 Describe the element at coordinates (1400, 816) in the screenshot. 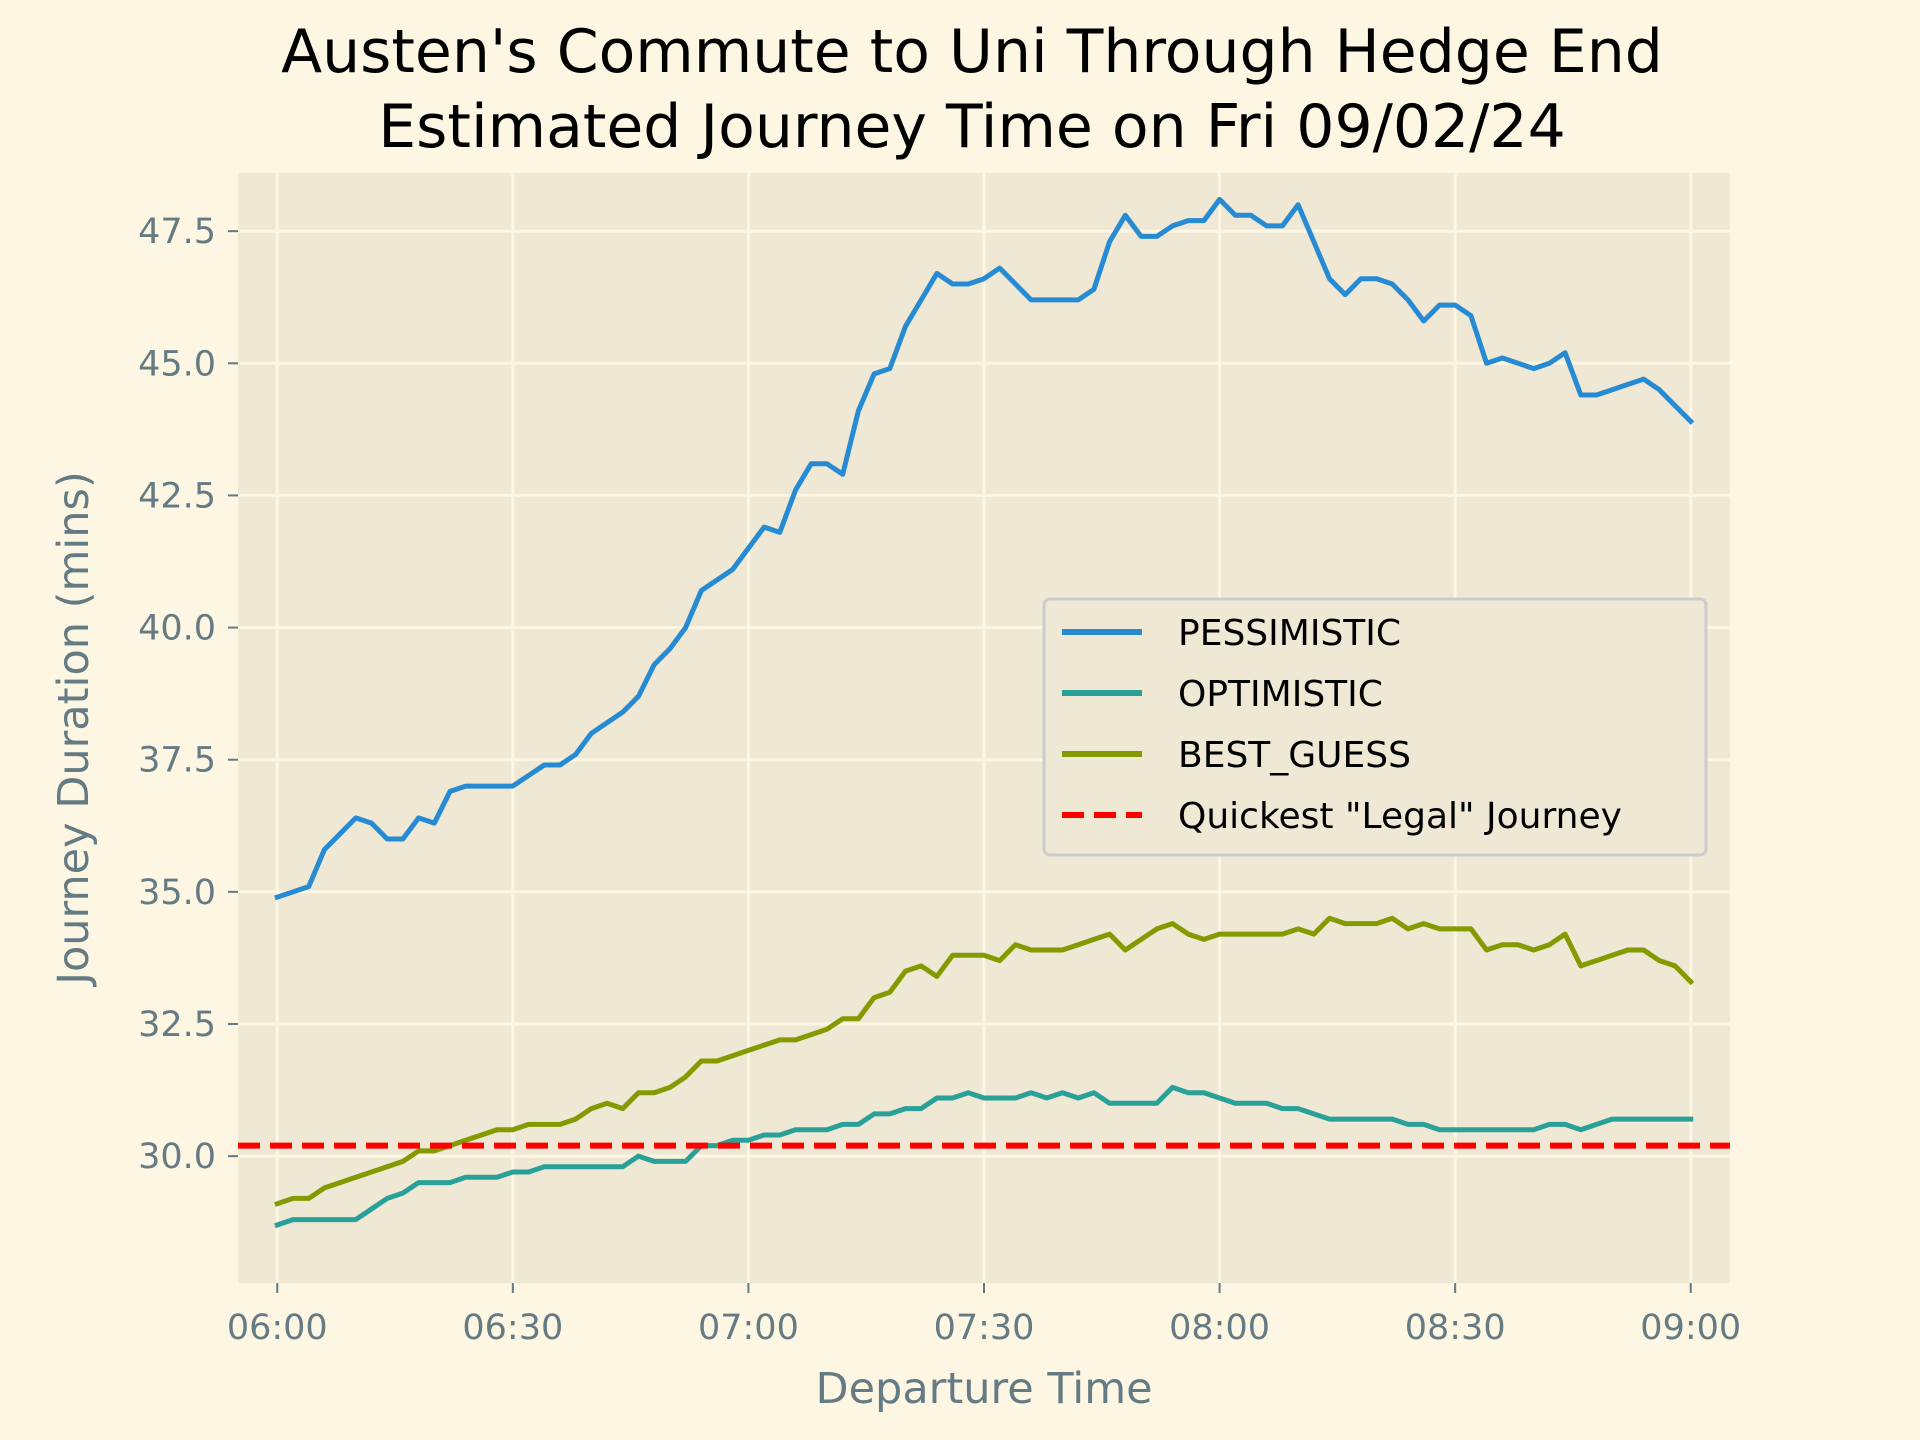

I see `legend-label-quickest-legal-journey: Quickest "Legal" Journey` at that location.